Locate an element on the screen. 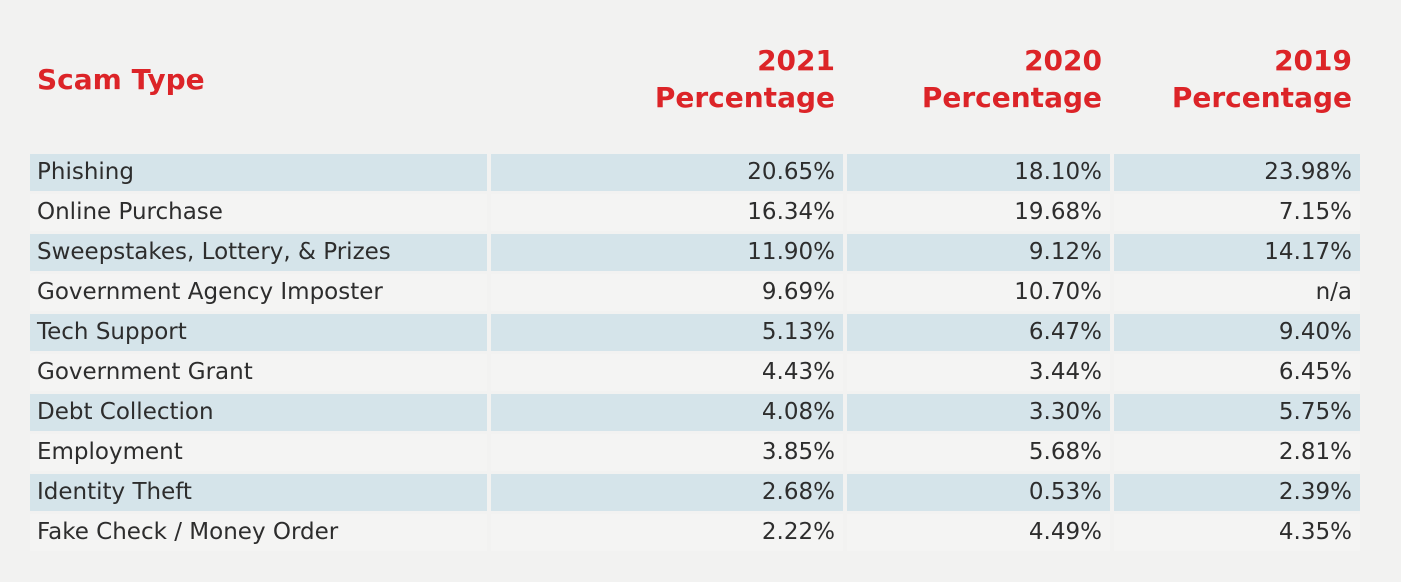  year-2021-label: 2021 is located at coordinates (796, 60).